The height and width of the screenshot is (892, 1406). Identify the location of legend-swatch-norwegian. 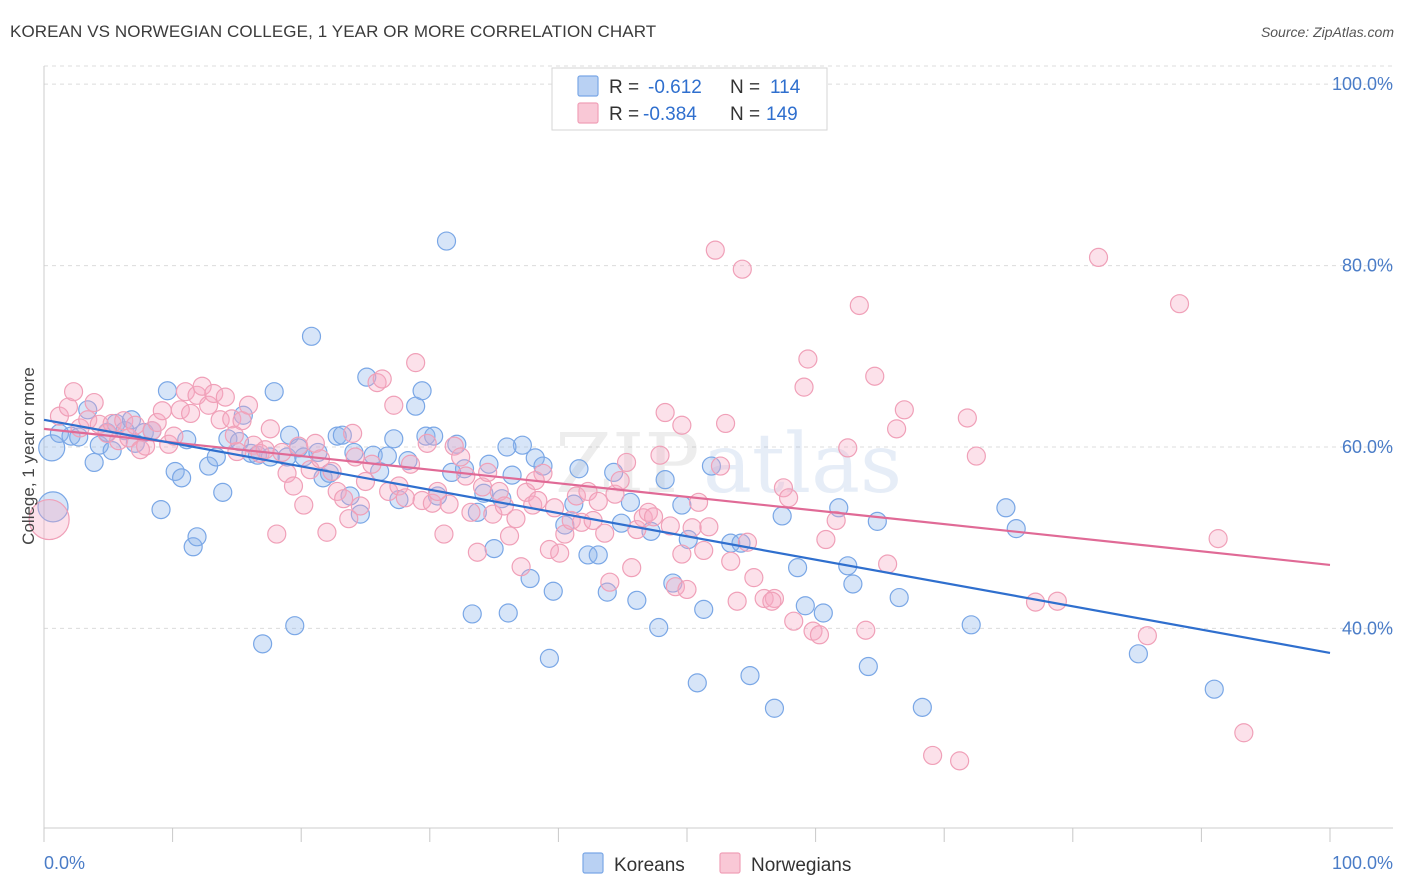
(588, 113).